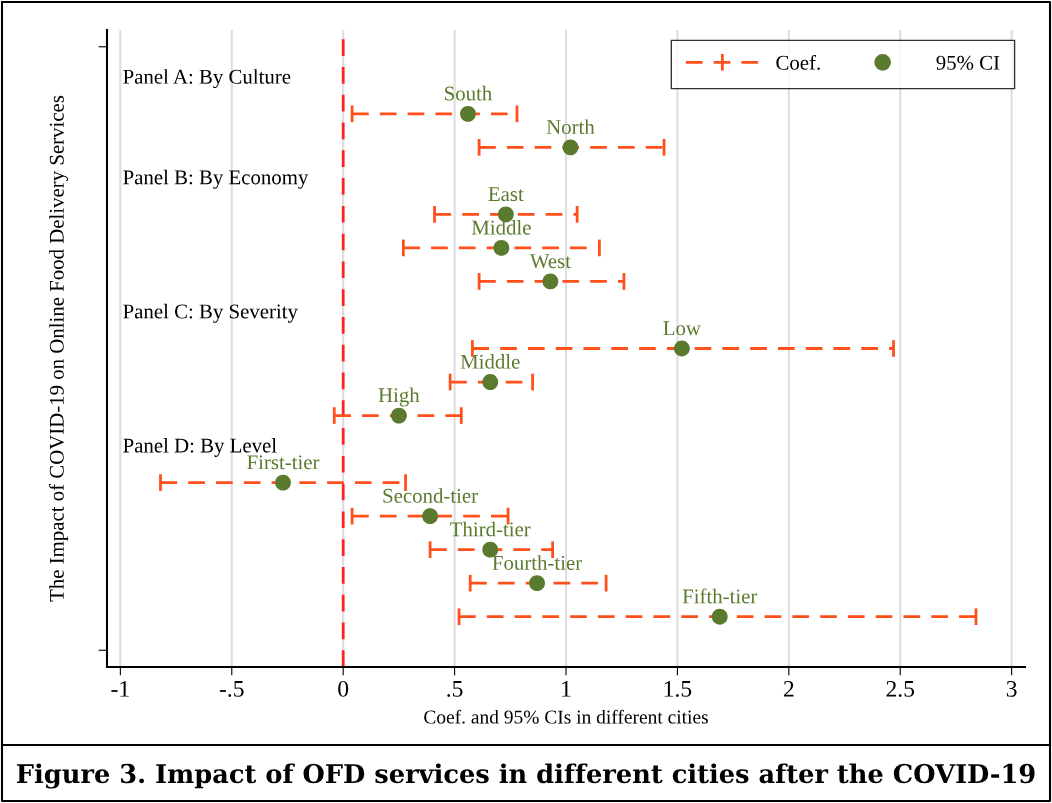  I want to click on annotation: Panel A: By Culture, so click(207, 79).